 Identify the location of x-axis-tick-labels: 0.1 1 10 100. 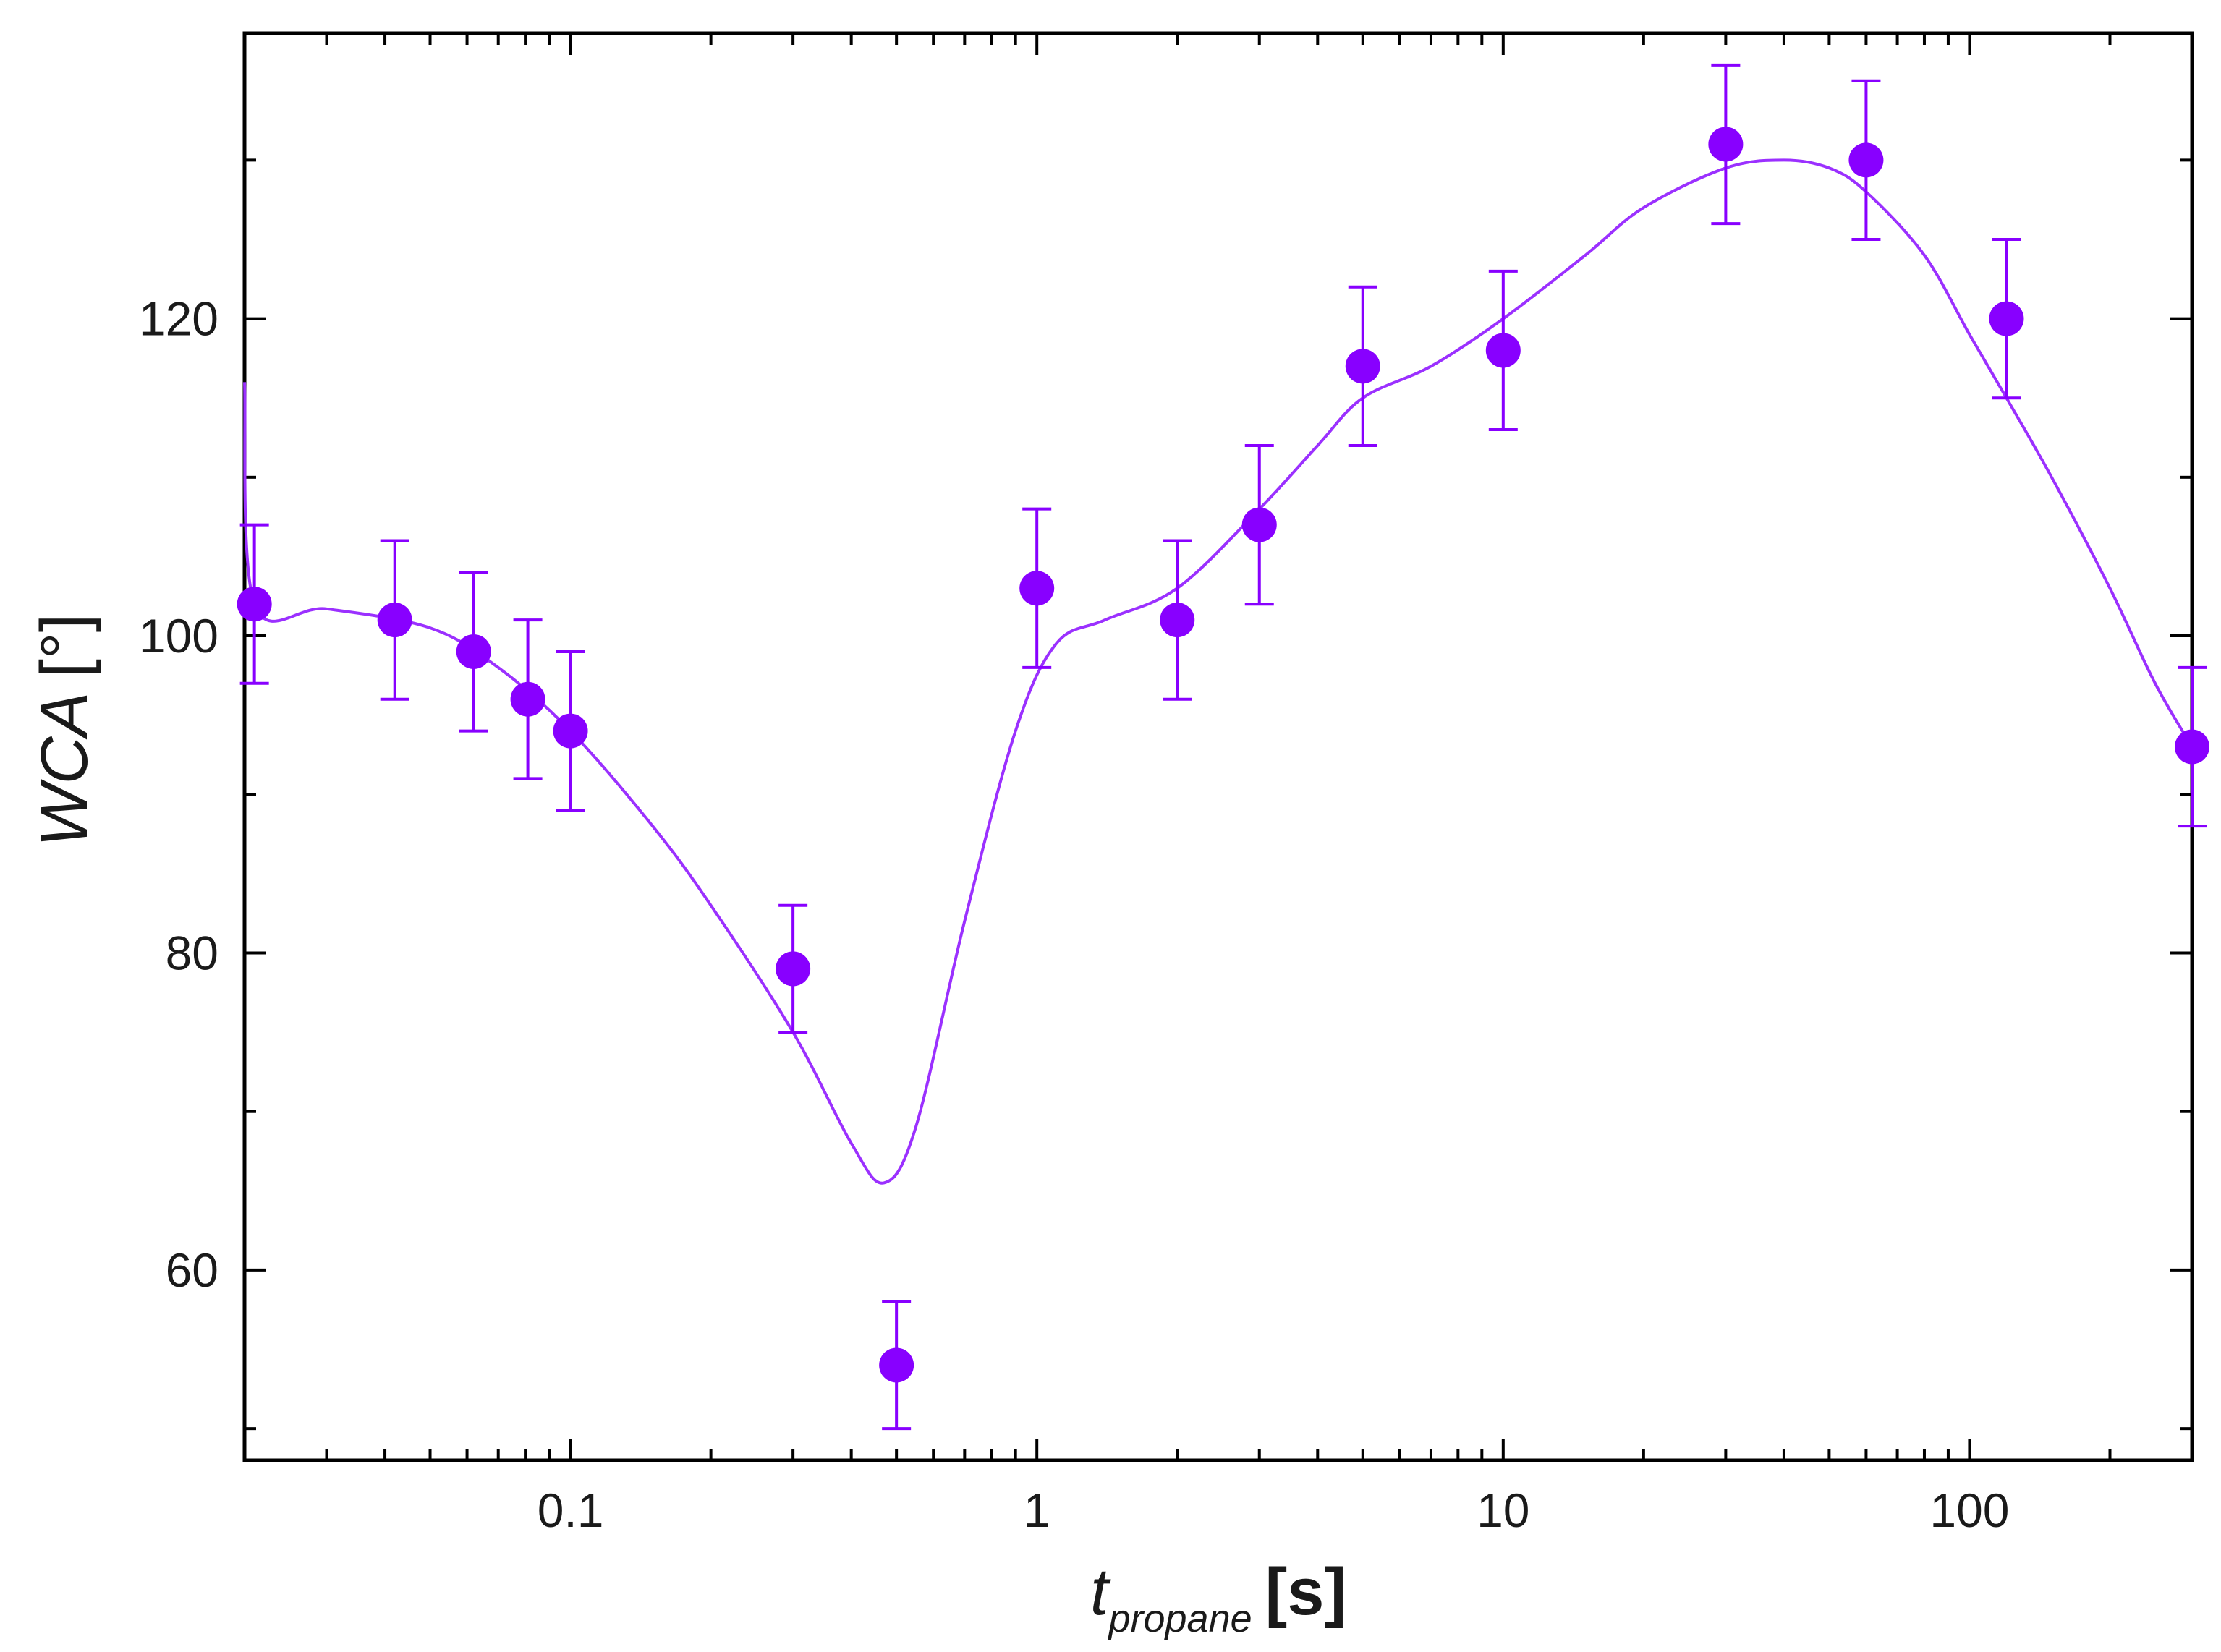
(1274, 1510).